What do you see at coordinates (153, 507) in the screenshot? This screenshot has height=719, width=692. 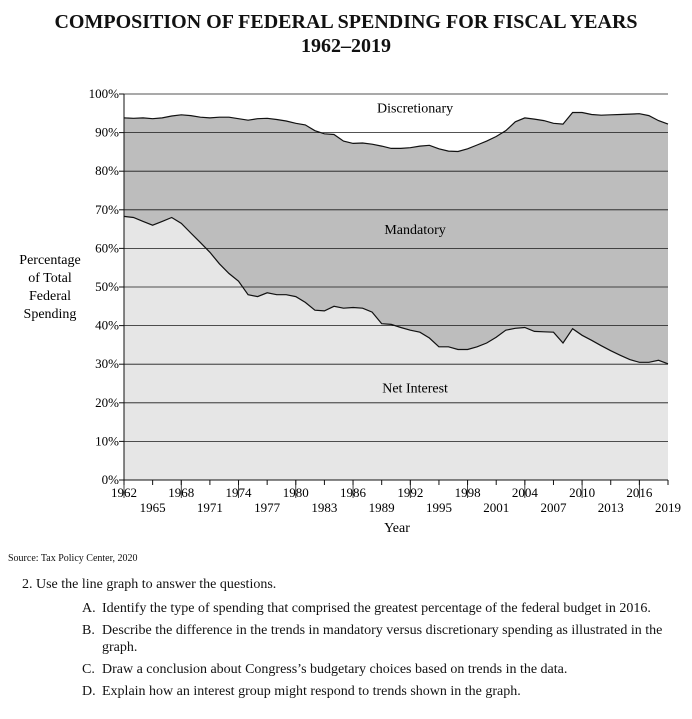 I see `x-tick-label: 1965` at bounding box center [153, 507].